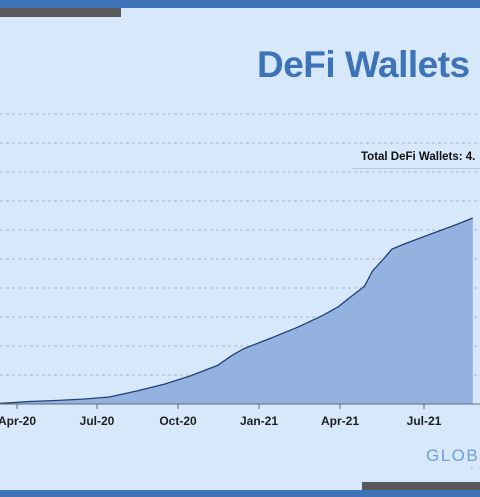 The width and height of the screenshot is (480, 497). I want to click on x-tick-marks, so click(220, 406).